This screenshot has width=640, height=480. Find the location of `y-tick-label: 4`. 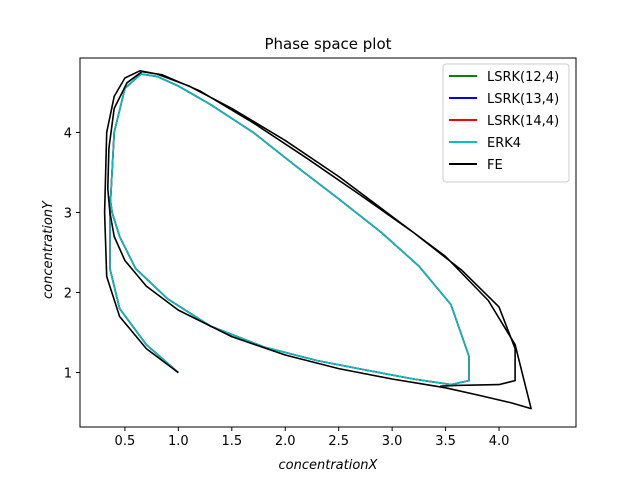

y-tick-label: 4 is located at coordinates (68, 133).